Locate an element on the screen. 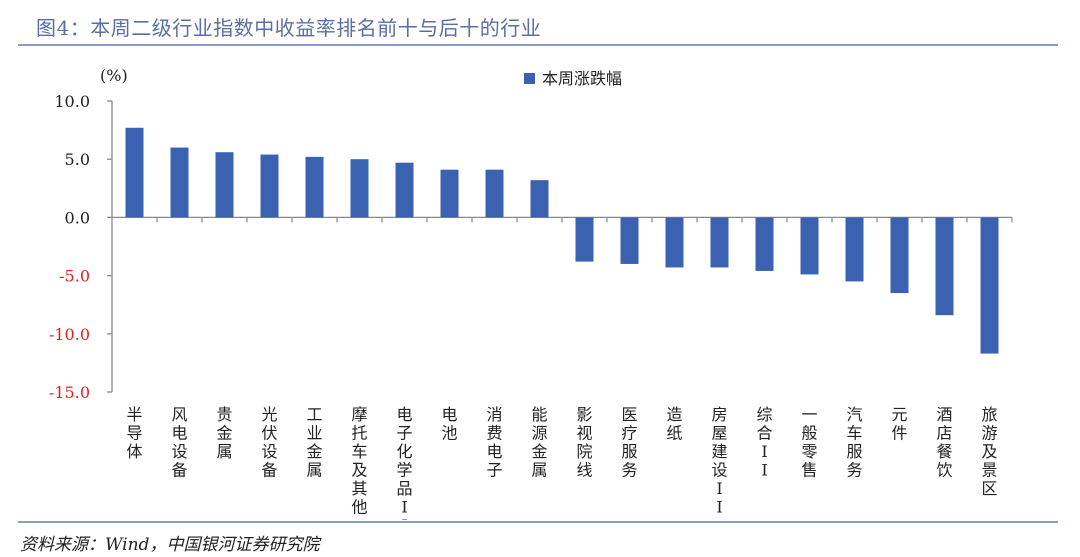  source-note: 资料来源：Wind，中国银河证券研究院 is located at coordinates (170, 545).